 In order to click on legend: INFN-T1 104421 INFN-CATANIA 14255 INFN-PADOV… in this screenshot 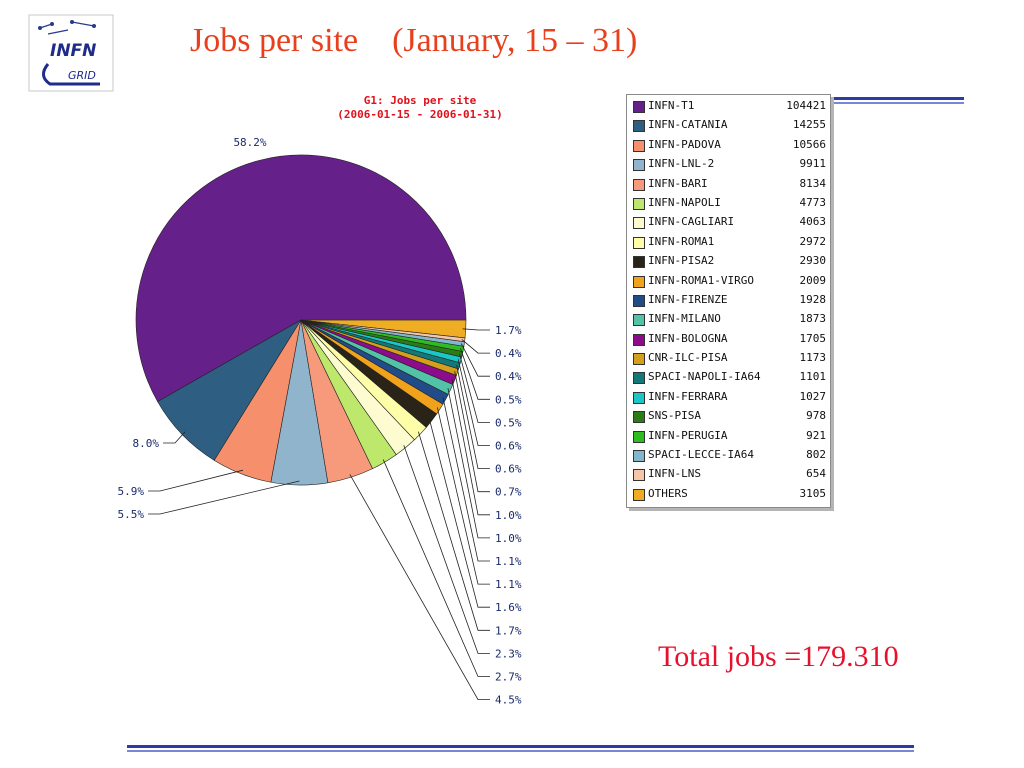, I will do `click(728, 301)`.